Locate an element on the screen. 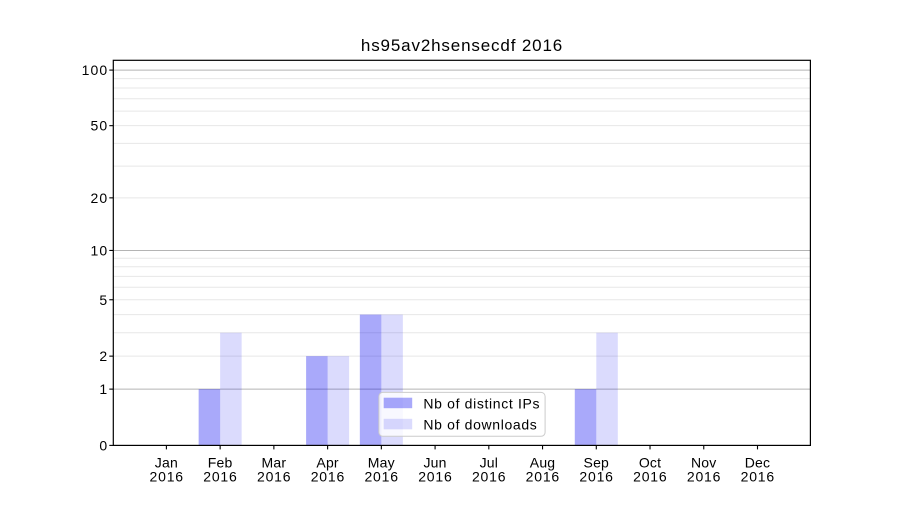 This screenshot has width=900, height=505. svg-text: 100 is located at coordinates (95, 70).